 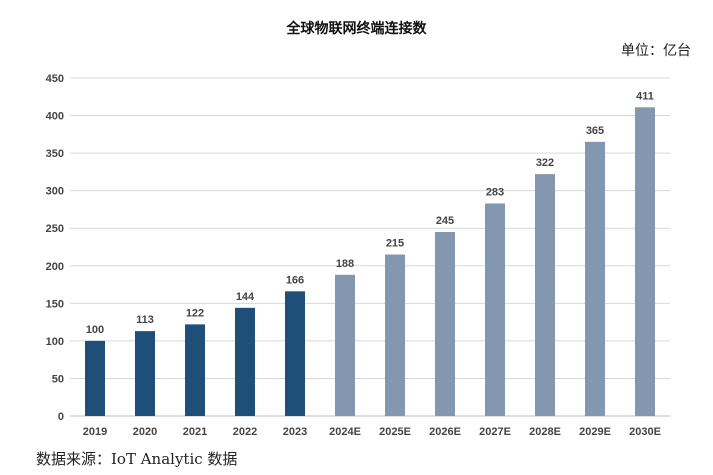 I want to click on x-tick-label: 2022, so click(x=245, y=432).